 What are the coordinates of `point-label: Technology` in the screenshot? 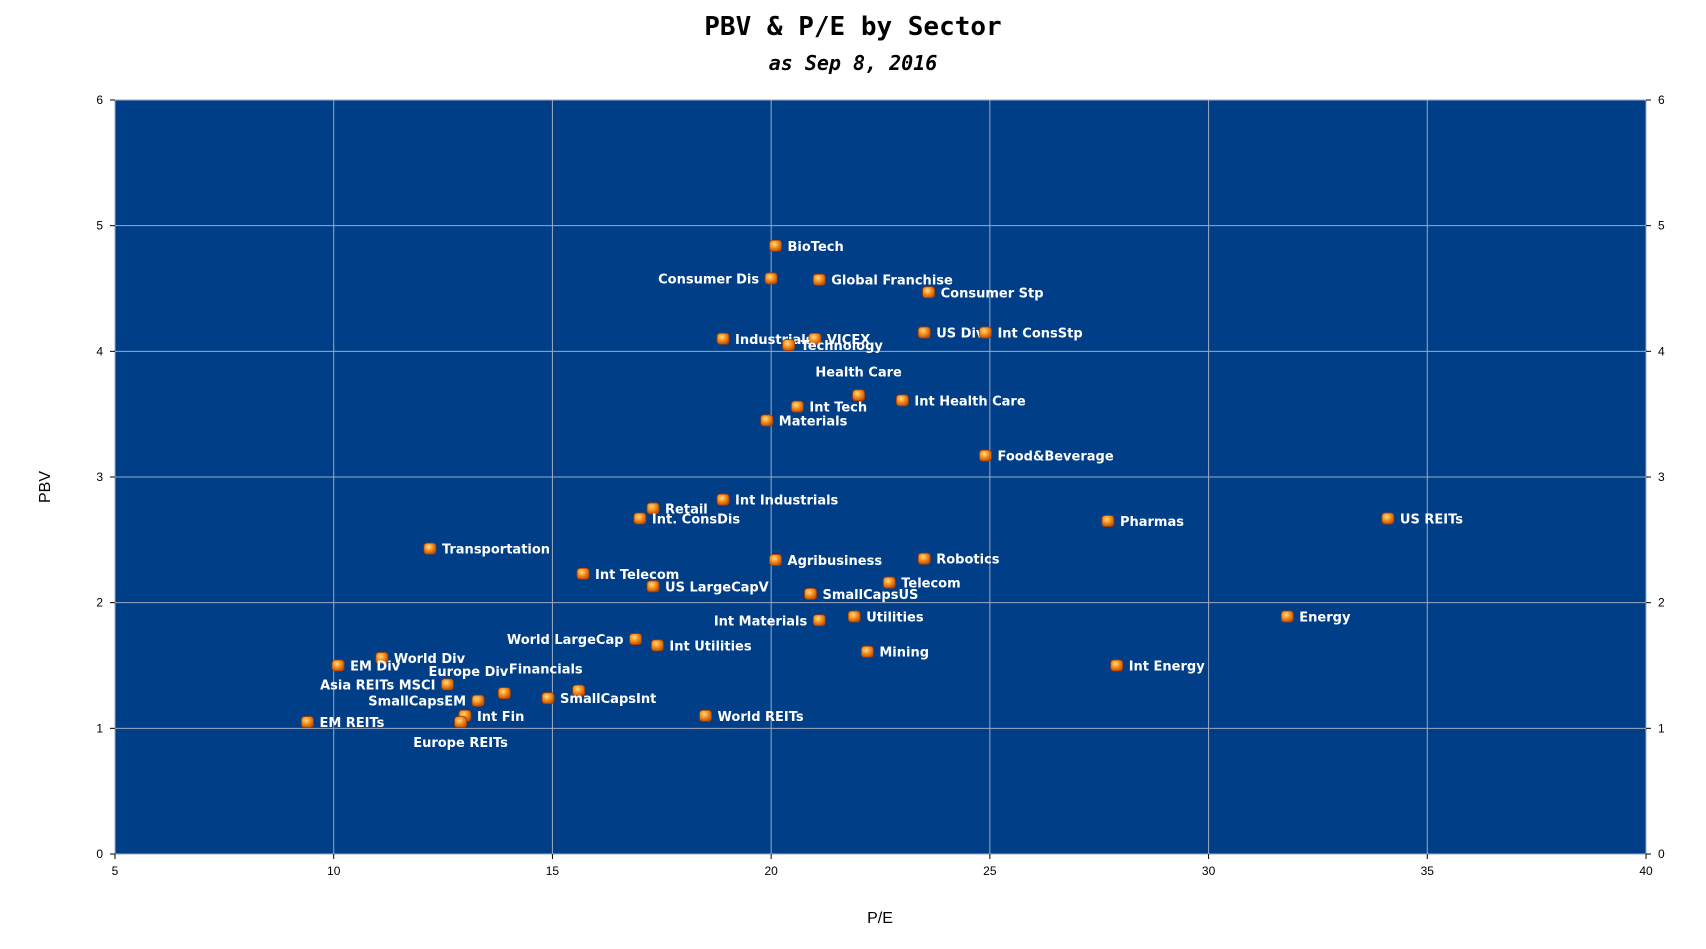 It's located at (842, 346).